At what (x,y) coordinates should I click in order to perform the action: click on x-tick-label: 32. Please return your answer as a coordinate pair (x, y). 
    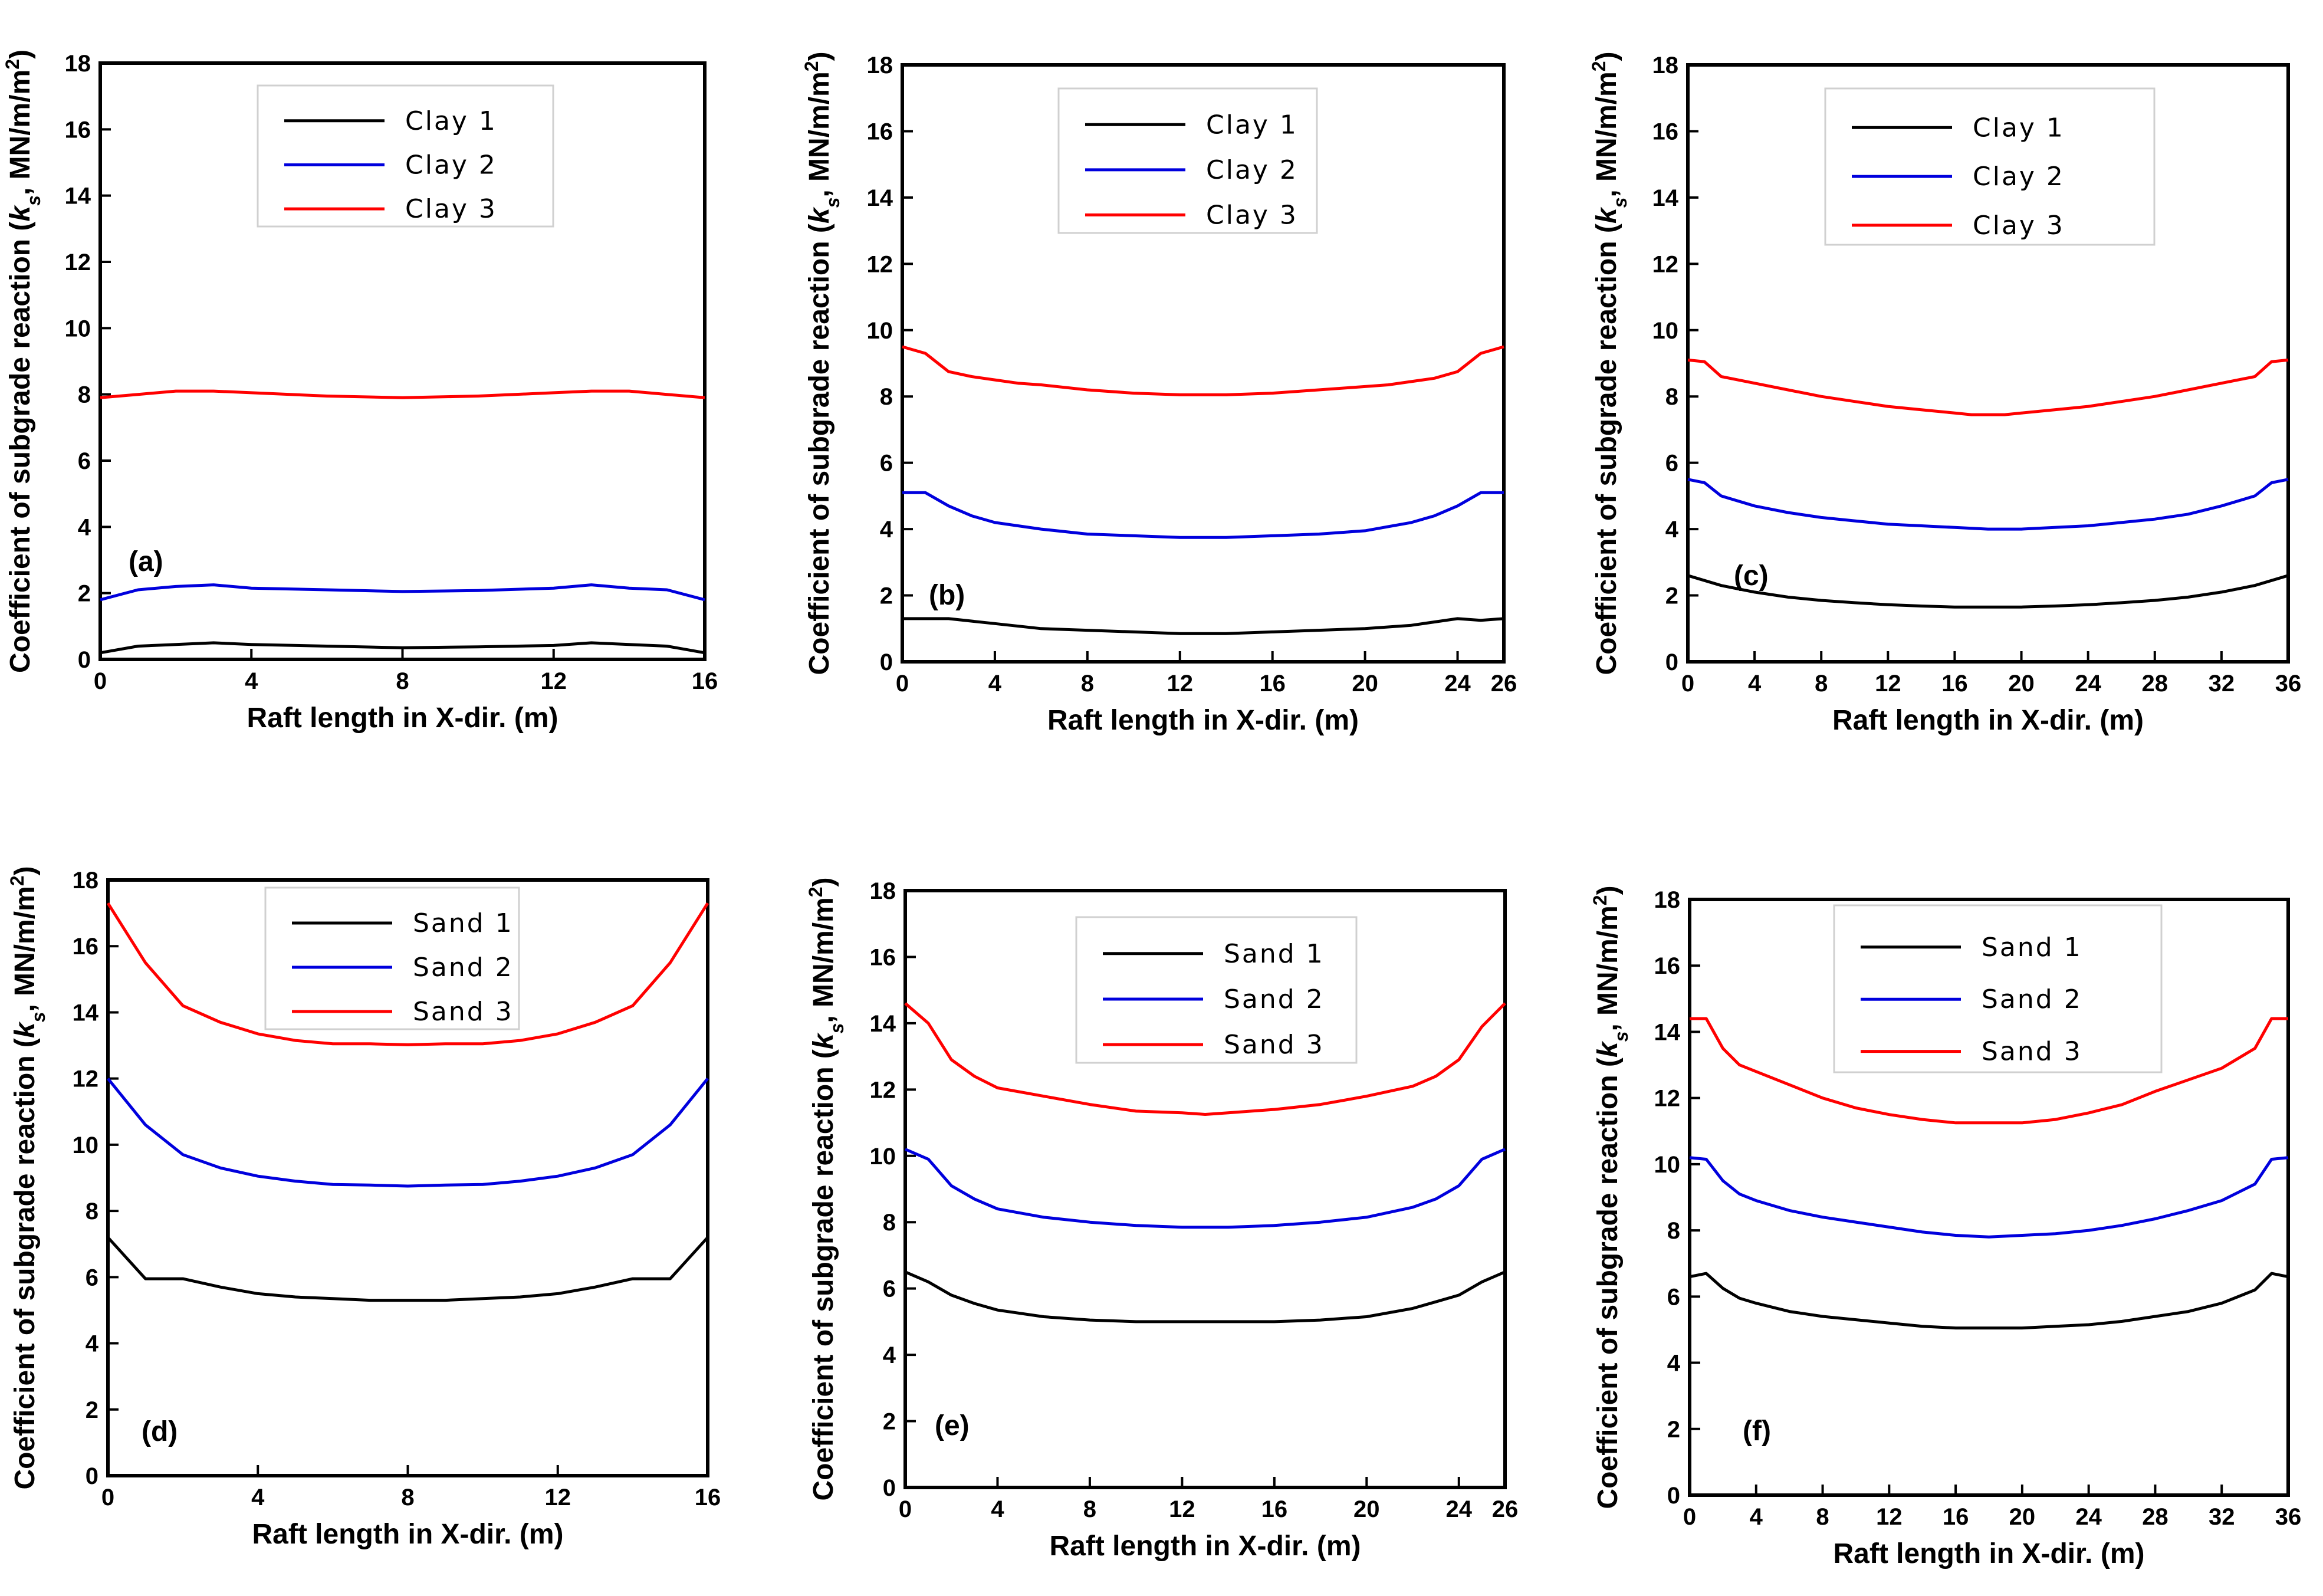
    Looking at the image, I should click on (2222, 684).